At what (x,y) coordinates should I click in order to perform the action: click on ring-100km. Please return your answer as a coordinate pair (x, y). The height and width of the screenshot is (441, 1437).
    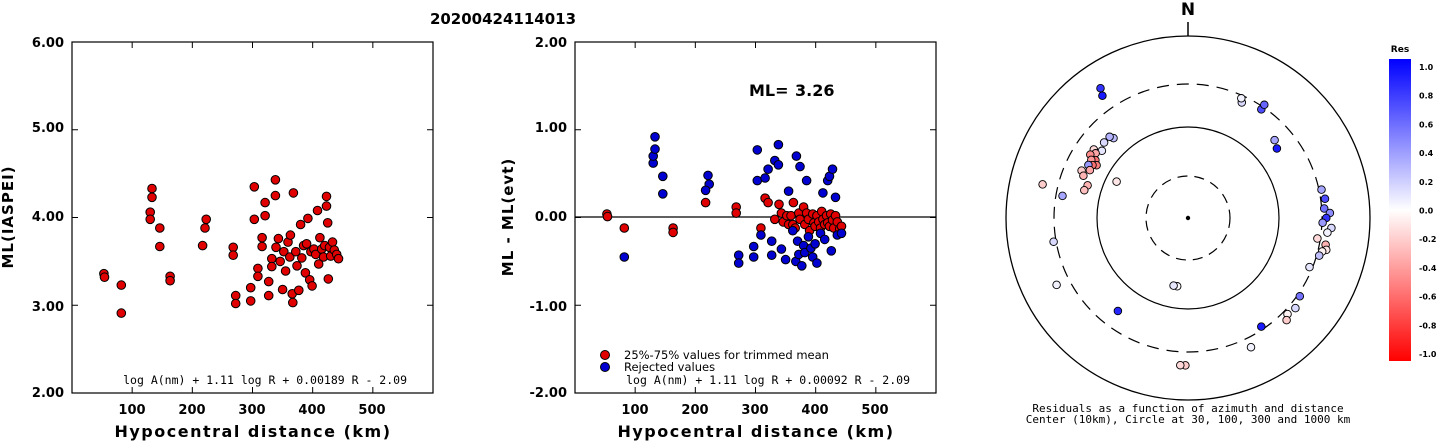
    Looking at the image, I should click on (1188, 218).